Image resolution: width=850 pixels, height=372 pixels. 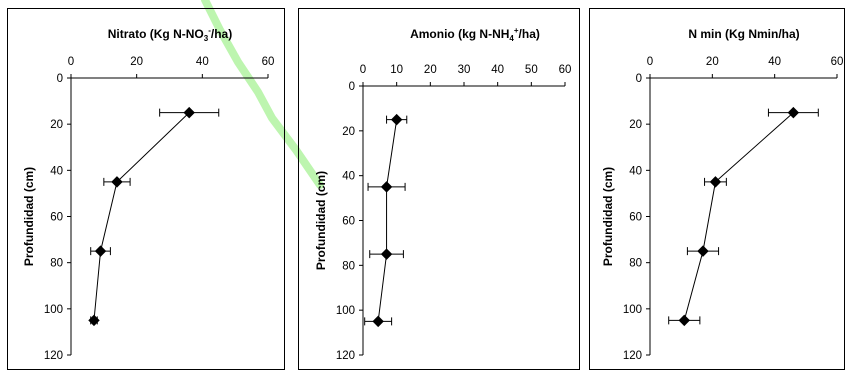 I want to click on ammonium-y-tick-label: 20, so click(x=348, y=132).